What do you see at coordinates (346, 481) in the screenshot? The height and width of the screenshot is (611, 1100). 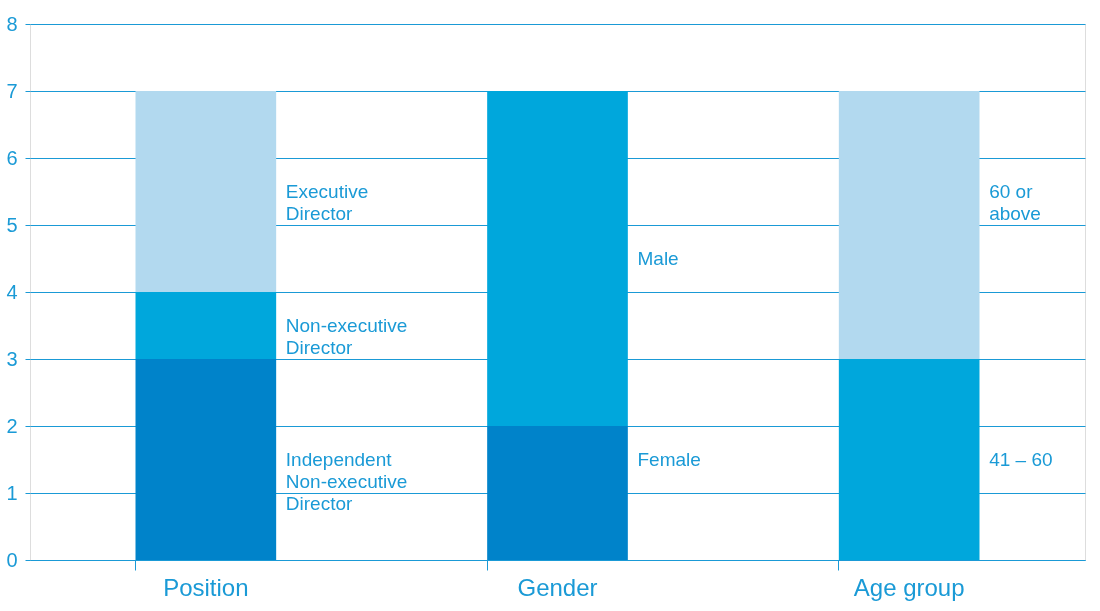 I see `annotation: Independent Non-executive Director` at bounding box center [346, 481].